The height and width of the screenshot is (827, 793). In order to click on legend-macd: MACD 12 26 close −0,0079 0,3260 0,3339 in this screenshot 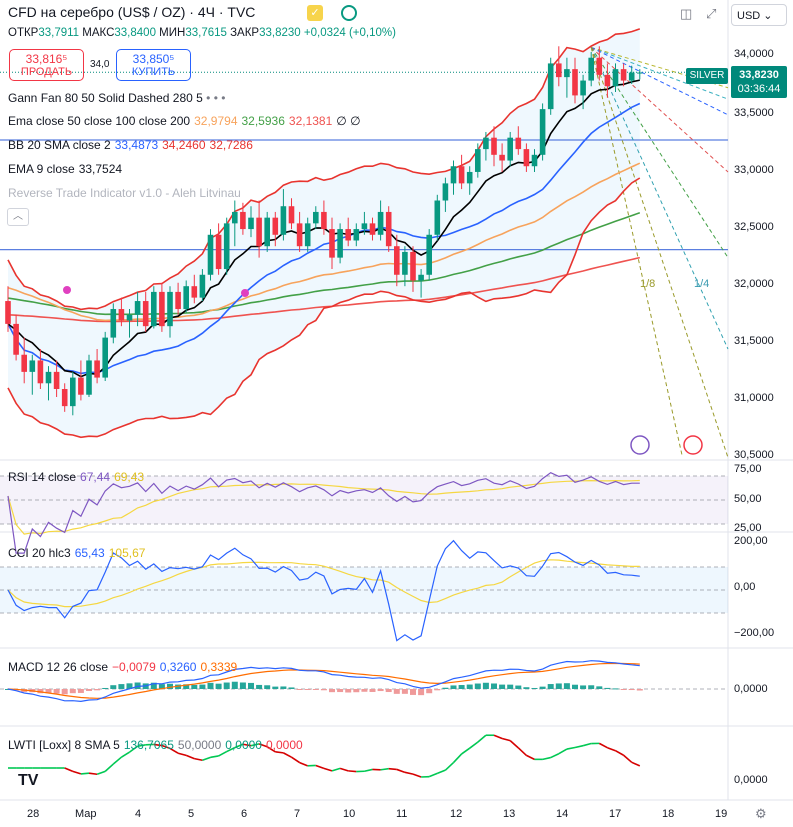, I will do `click(122, 667)`.